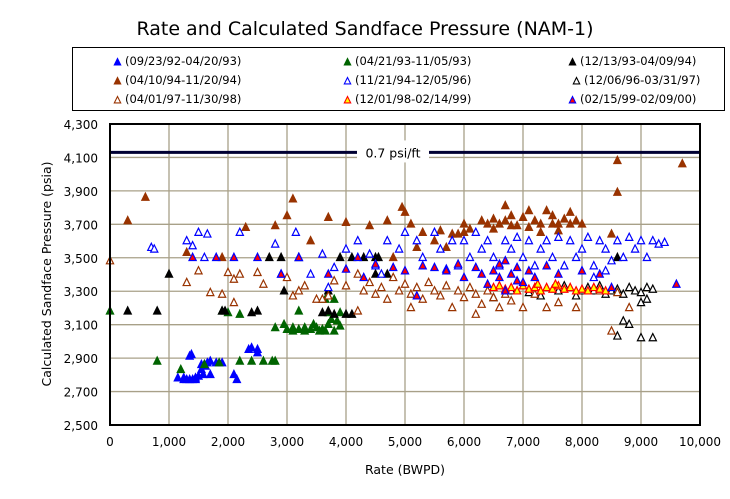  What do you see at coordinates (641, 442) in the screenshot?
I see `x-tick-label: 9,000` at bounding box center [641, 442].